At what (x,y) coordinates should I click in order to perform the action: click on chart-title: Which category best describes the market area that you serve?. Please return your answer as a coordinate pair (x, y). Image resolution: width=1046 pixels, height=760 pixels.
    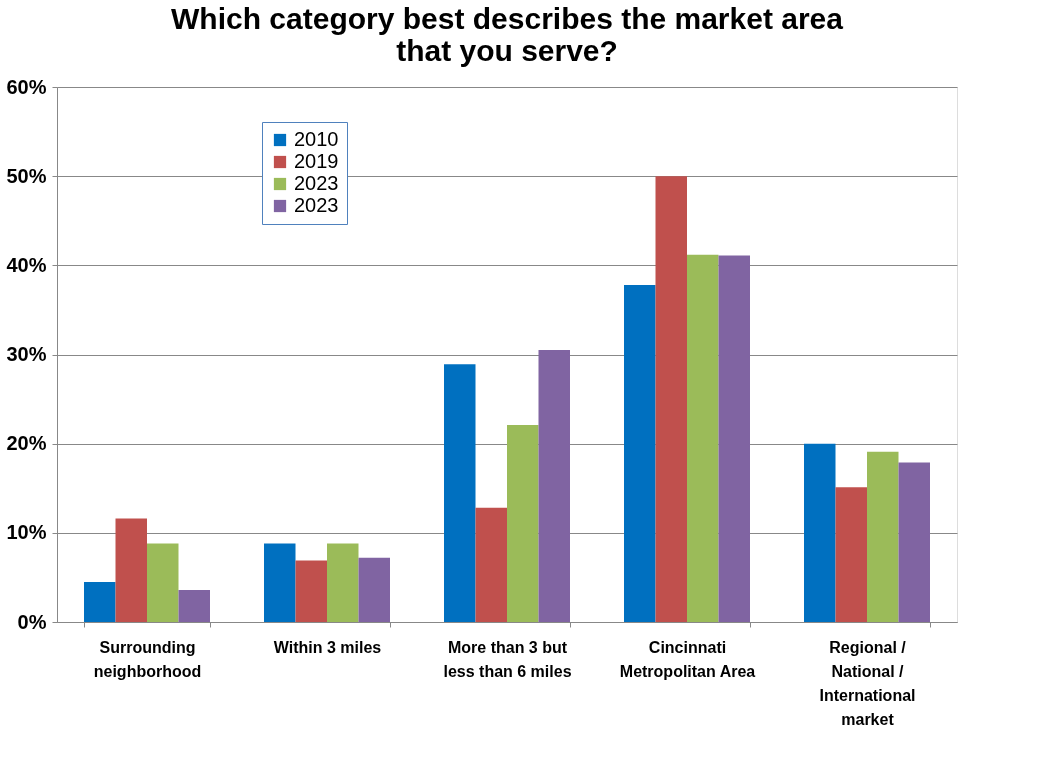
    Looking at the image, I should click on (507, 34).